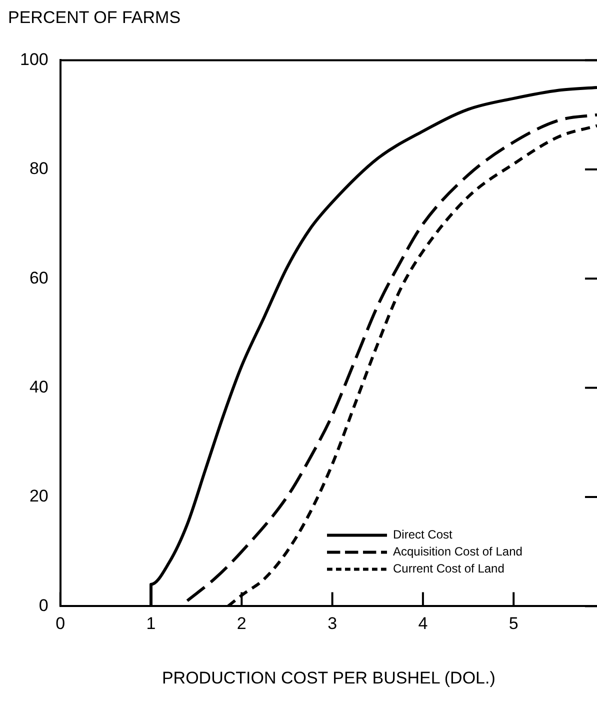 The image size is (597, 707). What do you see at coordinates (423, 535) in the screenshot?
I see `legend-label: Direct Cost` at bounding box center [423, 535].